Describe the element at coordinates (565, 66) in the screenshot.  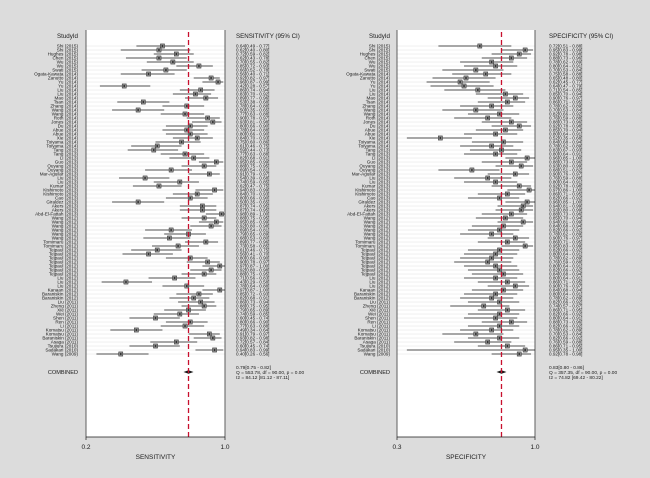
I see `specificity-ci-value: 0.80[0.64 - 0.91]` at that location.